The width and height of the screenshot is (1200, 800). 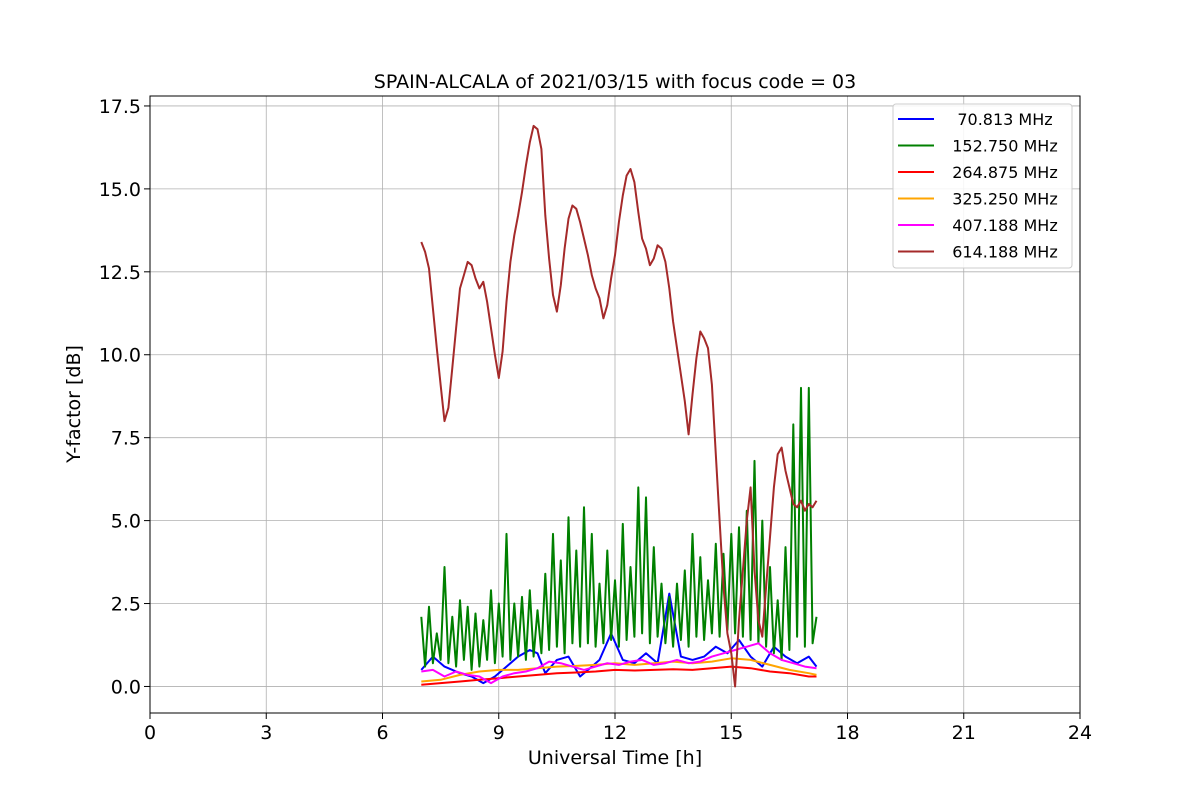 What do you see at coordinates (1004, 225) in the screenshot?
I see `legend-label: 407.188 MHz` at bounding box center [1004, 225].